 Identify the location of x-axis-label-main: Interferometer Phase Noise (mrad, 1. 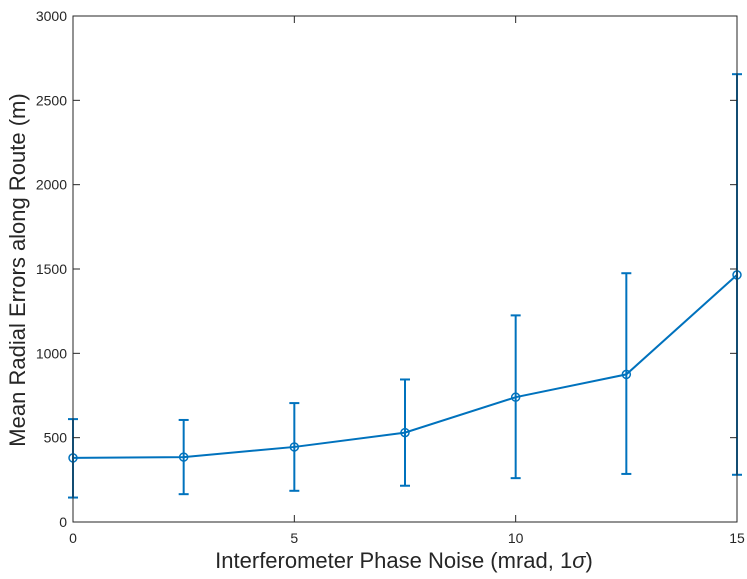
(393, 560).